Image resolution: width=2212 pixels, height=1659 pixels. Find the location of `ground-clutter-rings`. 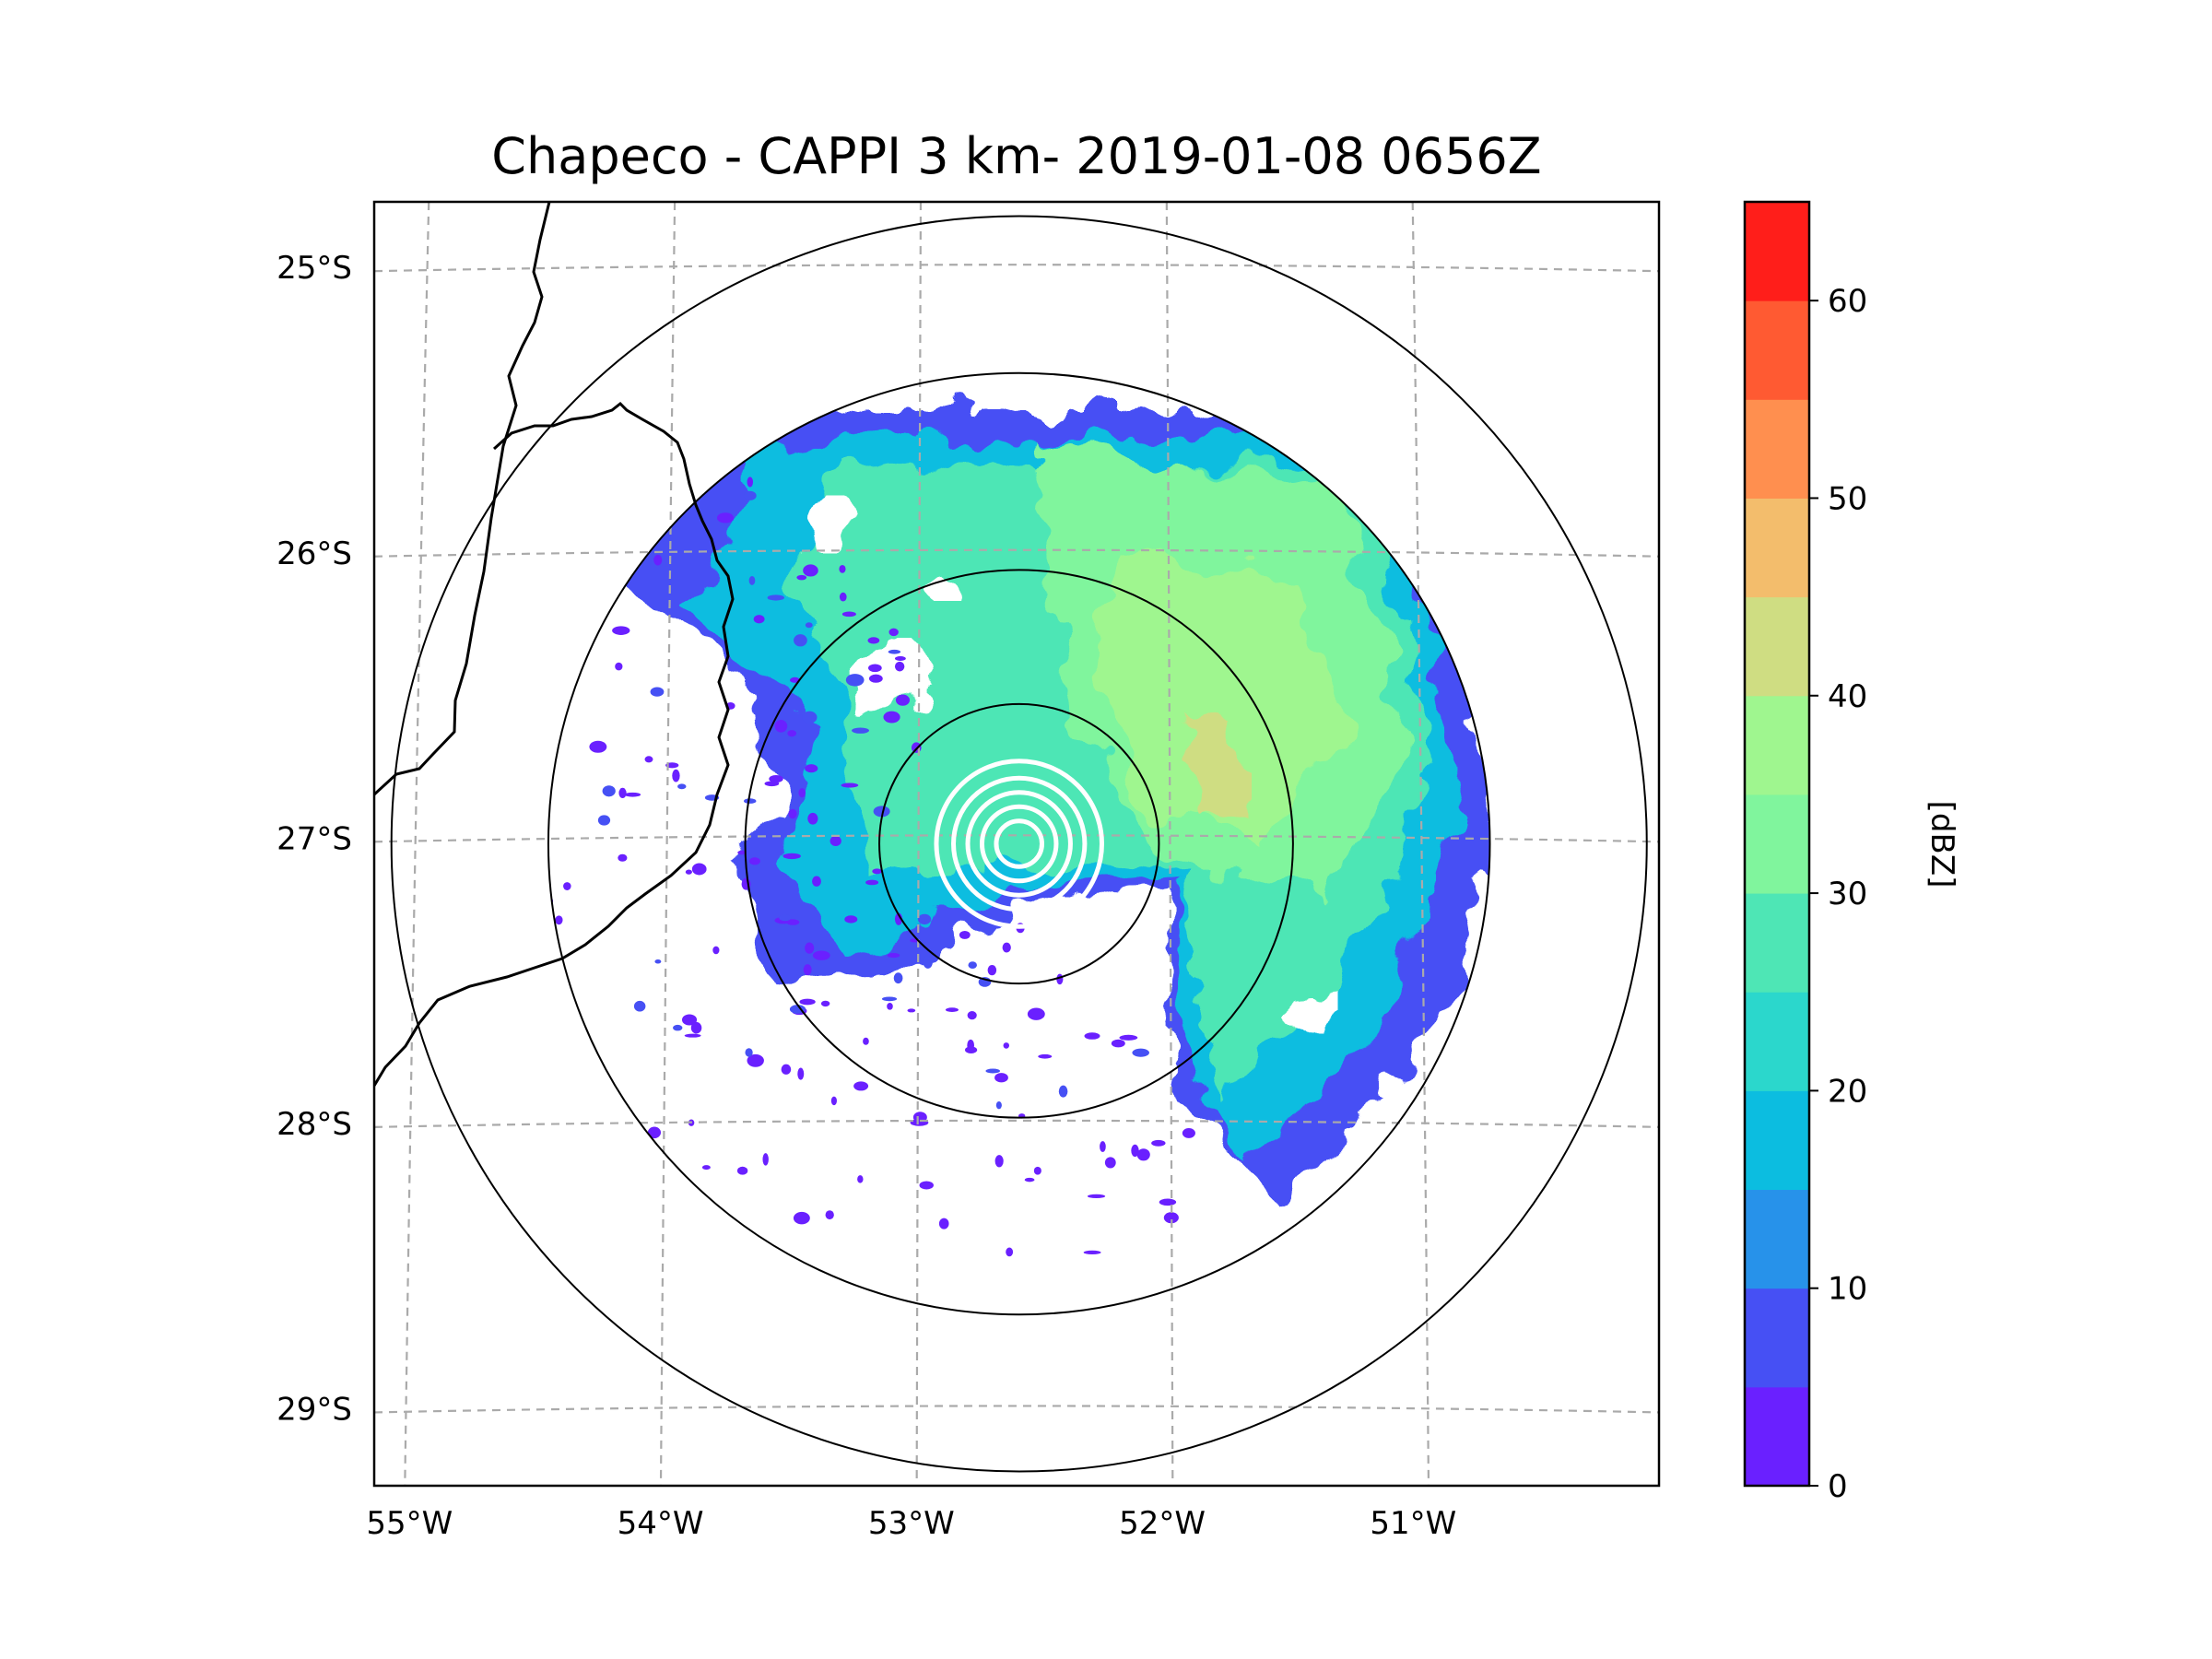

ground-clutter-rings is located at coordinates (1019, 844).